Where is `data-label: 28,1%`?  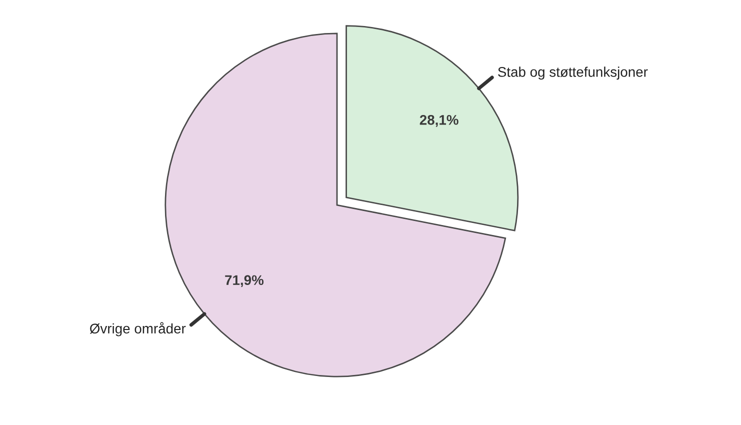 data-label: 28,1% is located at coordinates (439, 120).